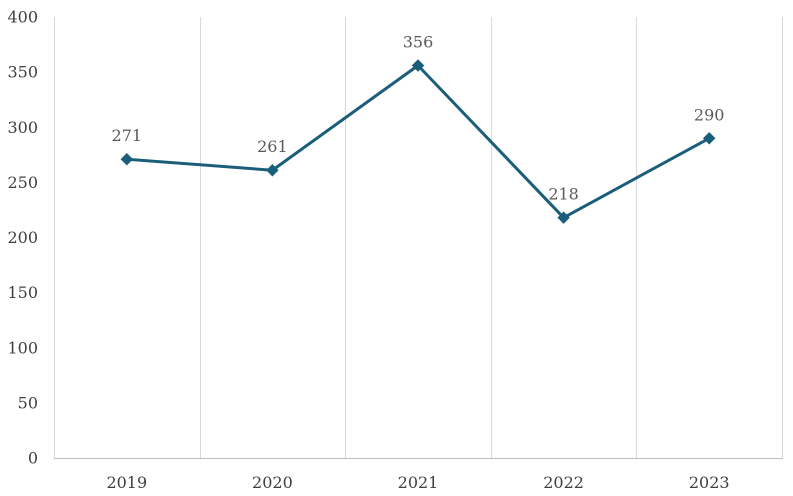  What do you see at coordinates (272, 482) in the screenshot?
I see `x-tick-label: 2020` at bounding box center [272, 482].